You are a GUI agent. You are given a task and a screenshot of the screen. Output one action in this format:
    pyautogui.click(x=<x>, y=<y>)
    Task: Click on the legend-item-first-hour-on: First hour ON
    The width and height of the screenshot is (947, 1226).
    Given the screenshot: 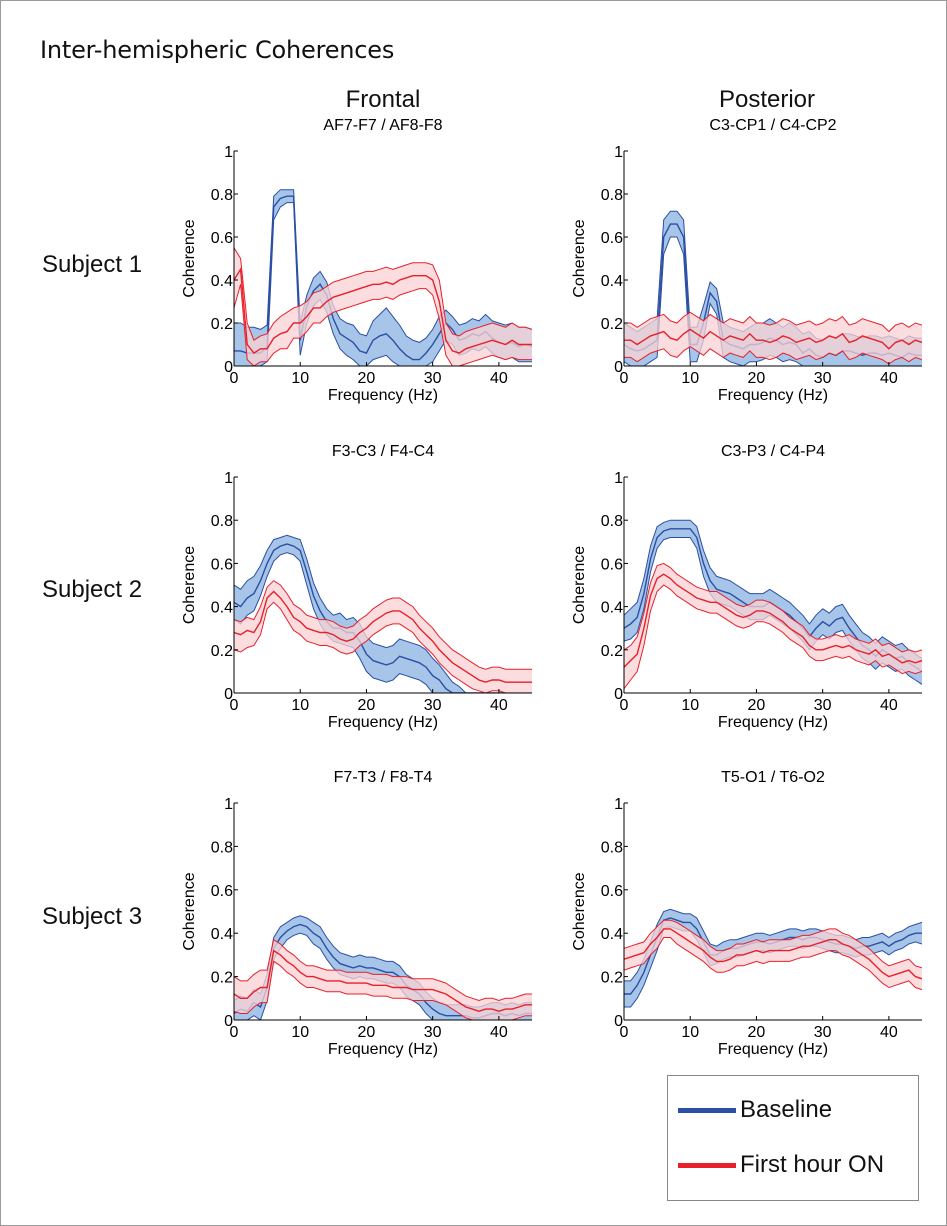 What is the action you would take?
    pyautogui.click(x=781, y=1165)
    